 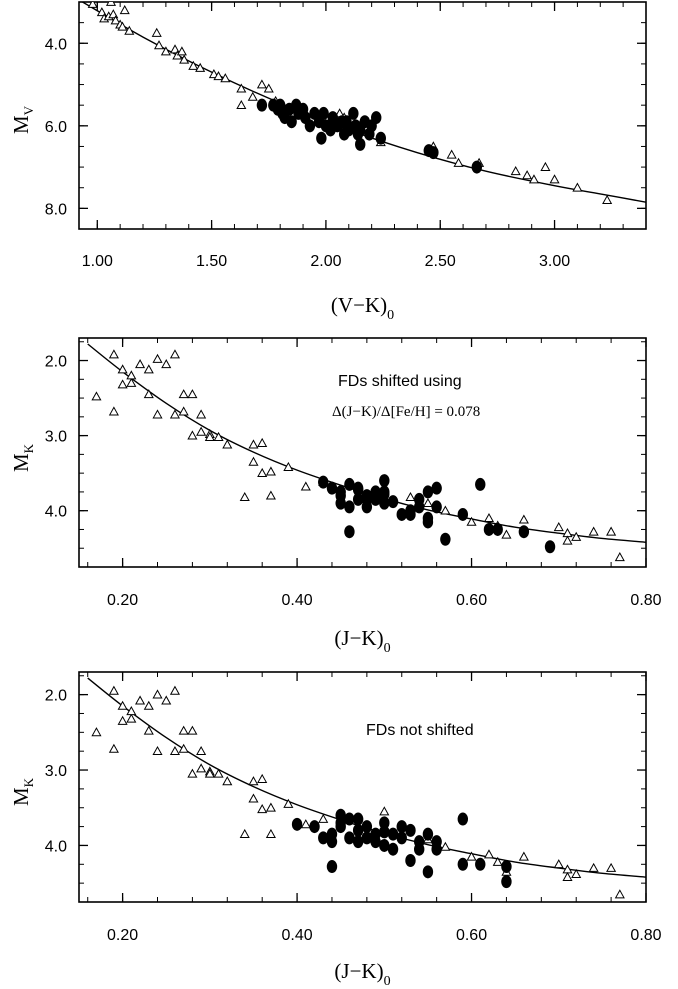 What do you see at coordinates (297, 935) in the screenshot?
I see `x-tick-label: 0.40` at bounding box center [297, 935].